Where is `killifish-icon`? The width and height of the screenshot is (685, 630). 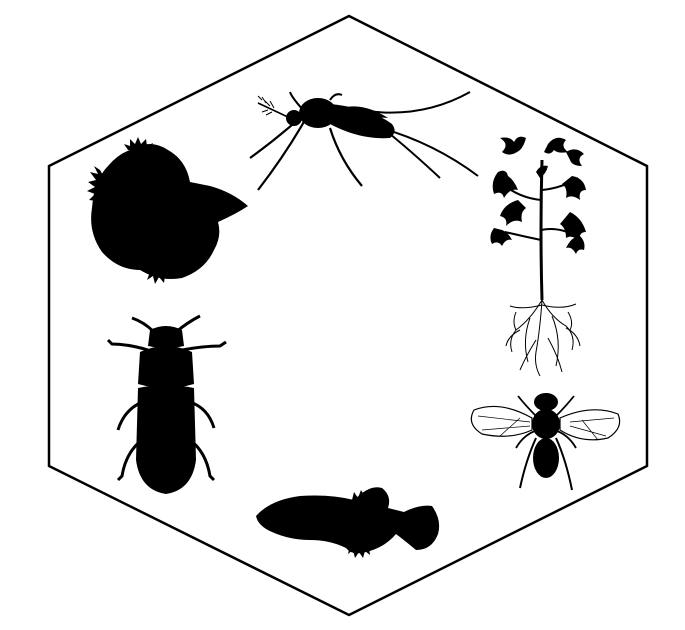
killifish-icon is located at coordinates (348, 522).